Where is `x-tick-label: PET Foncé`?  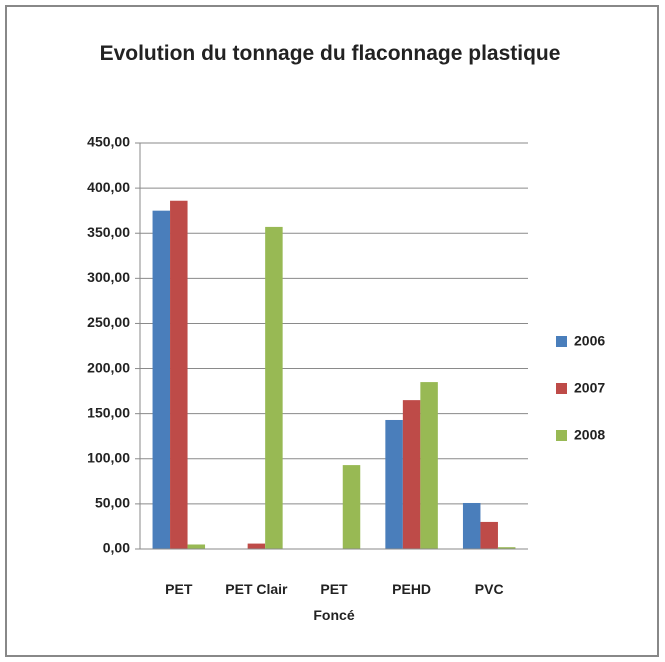 x-tick-label: PET Foncé is located at coordinates (334, 602).